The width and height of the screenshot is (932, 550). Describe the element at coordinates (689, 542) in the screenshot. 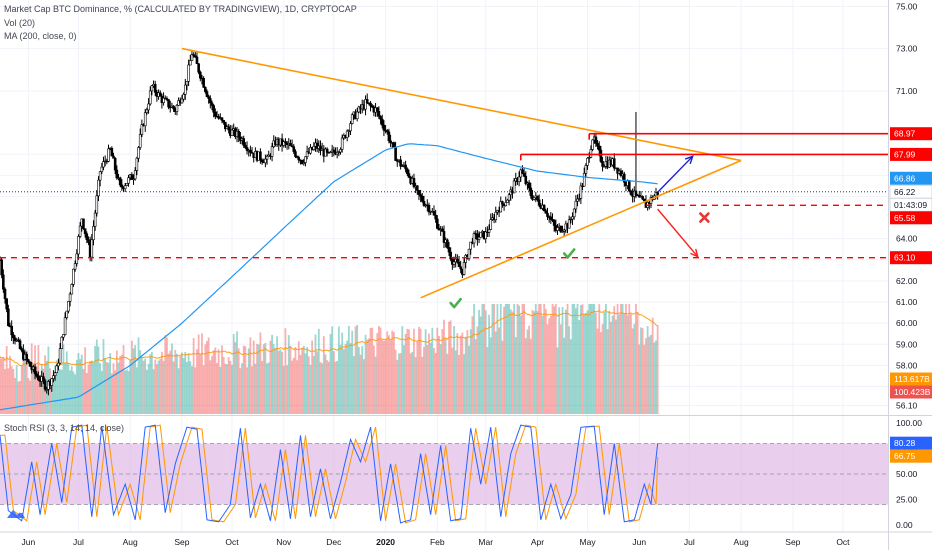

I see `time-tick-label: Jul` at that location.